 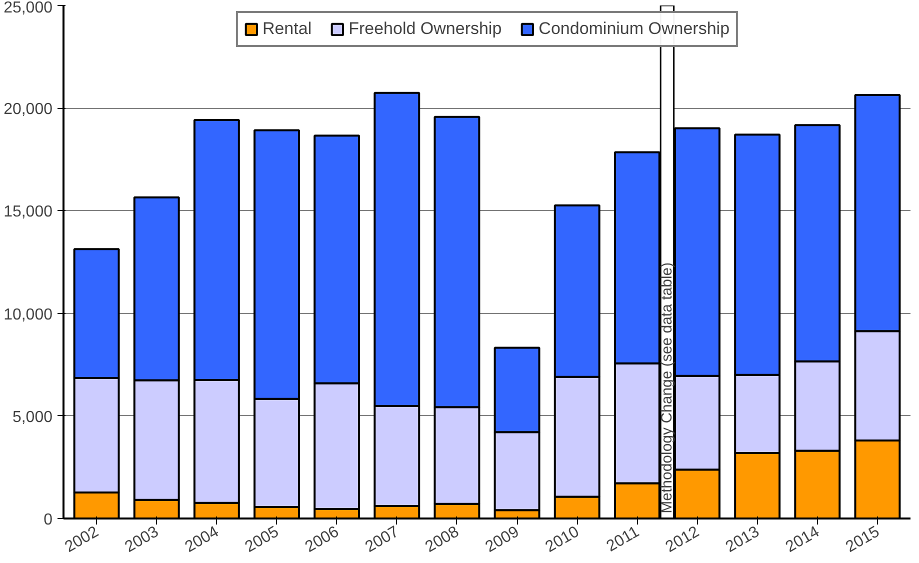 What do you see at coordinates (28, 315) in the screenshot?
I see `y-tick-label: 10,000` at bounding box center [28, 315].